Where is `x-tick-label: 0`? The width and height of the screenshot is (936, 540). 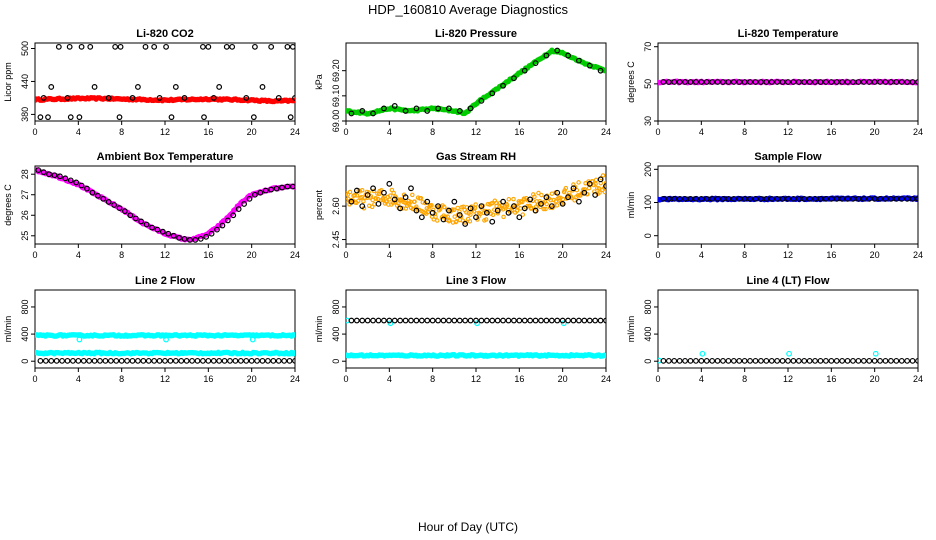
x-tick-label: 0 is located at coordinates (657, 132).